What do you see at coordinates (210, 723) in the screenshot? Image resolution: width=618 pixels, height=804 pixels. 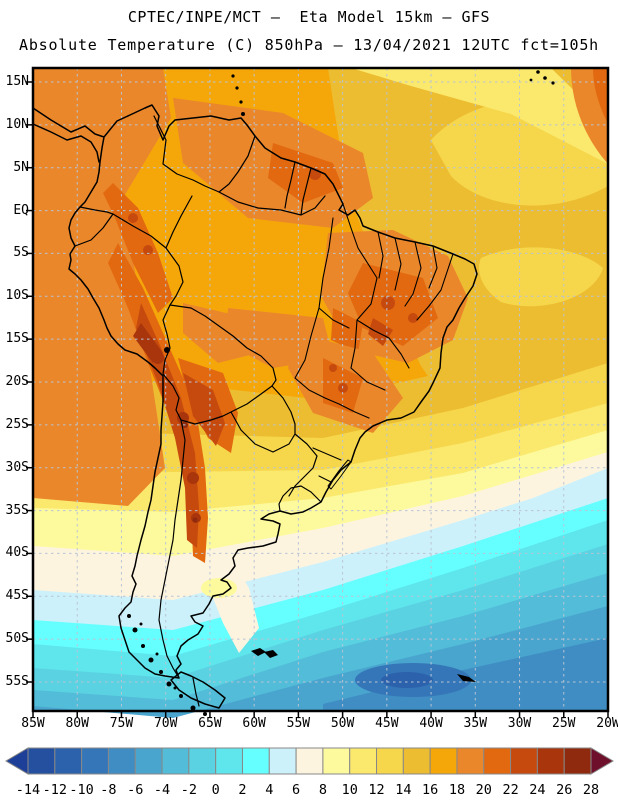 I see `lon-tick-label: 65W` at bounding box center [210, 723].